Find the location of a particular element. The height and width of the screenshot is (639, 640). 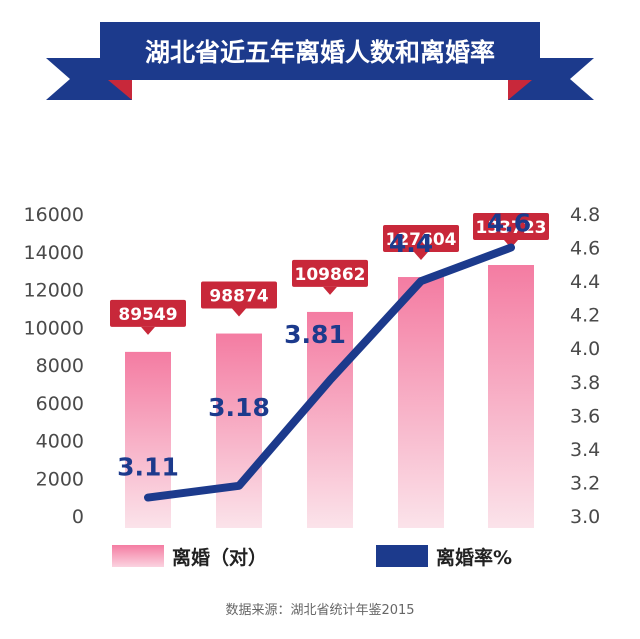

left-tick-label: 4000 is located at coordinates (60, 442).